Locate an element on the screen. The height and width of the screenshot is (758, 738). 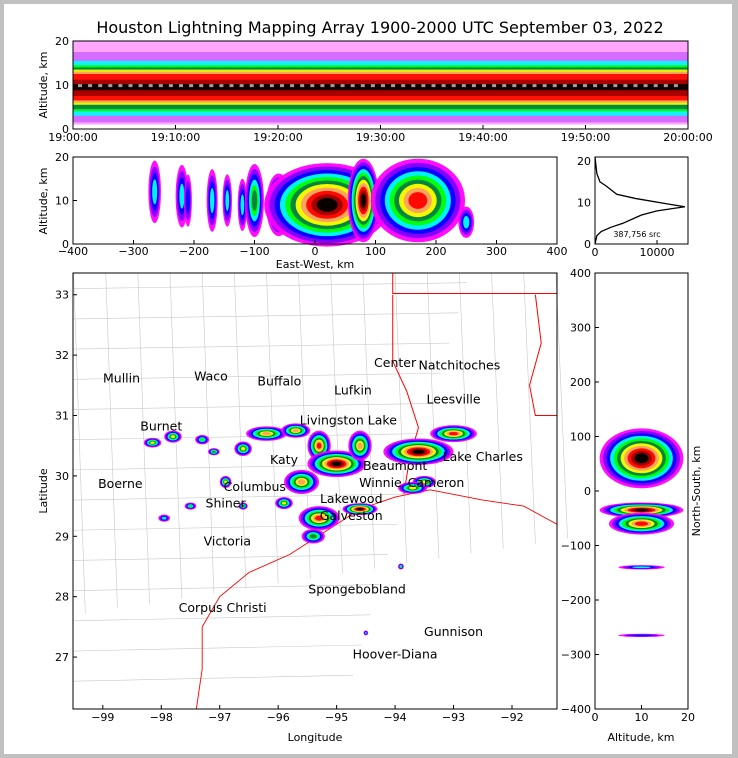
eastwest-axis-tick-label: −300 is located at coordinates (133, 251).